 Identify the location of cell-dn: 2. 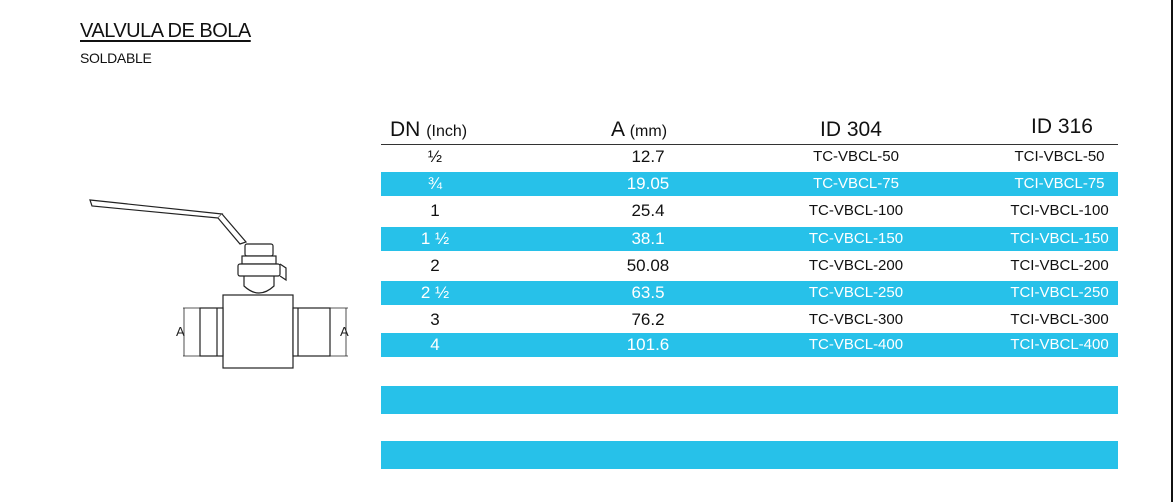
(435, 265).